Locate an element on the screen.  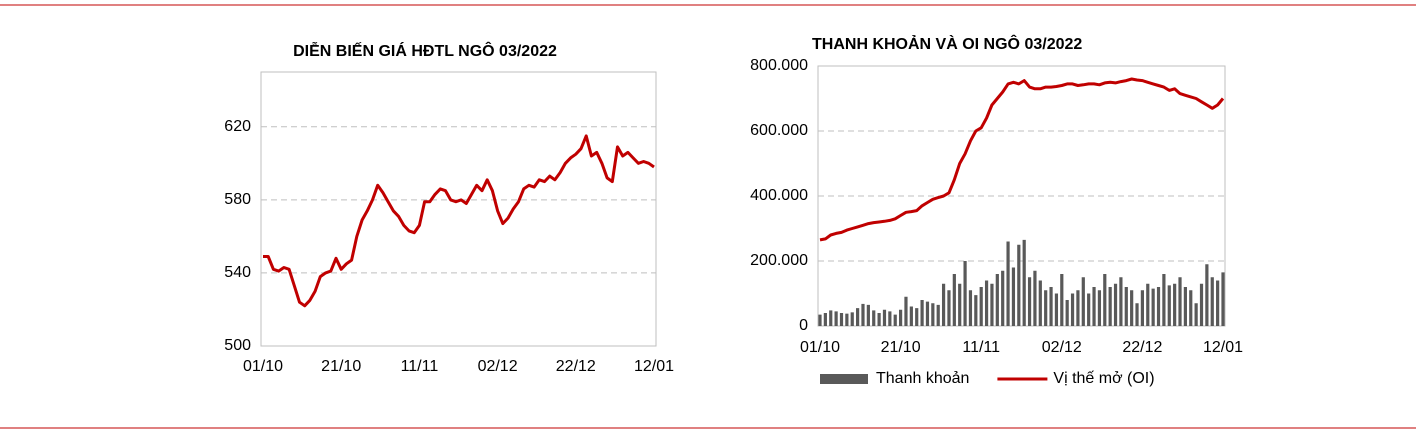
y-tick-label: 600.000 is located at coordinates (779, 130).